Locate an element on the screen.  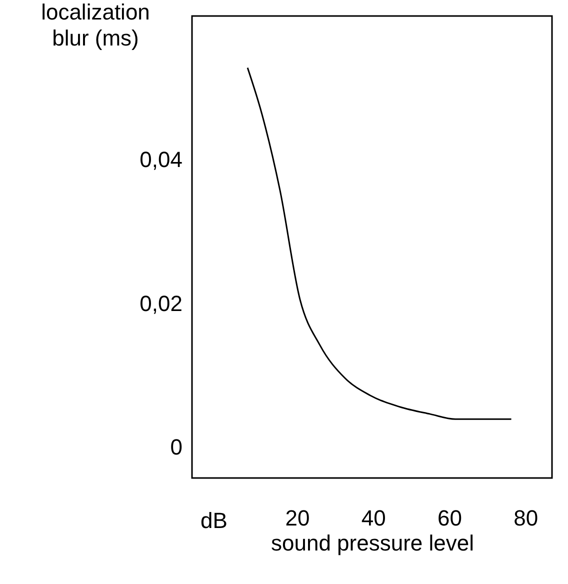
y-axis-title: localization blur (ms) is located at coordinates (95, 25).